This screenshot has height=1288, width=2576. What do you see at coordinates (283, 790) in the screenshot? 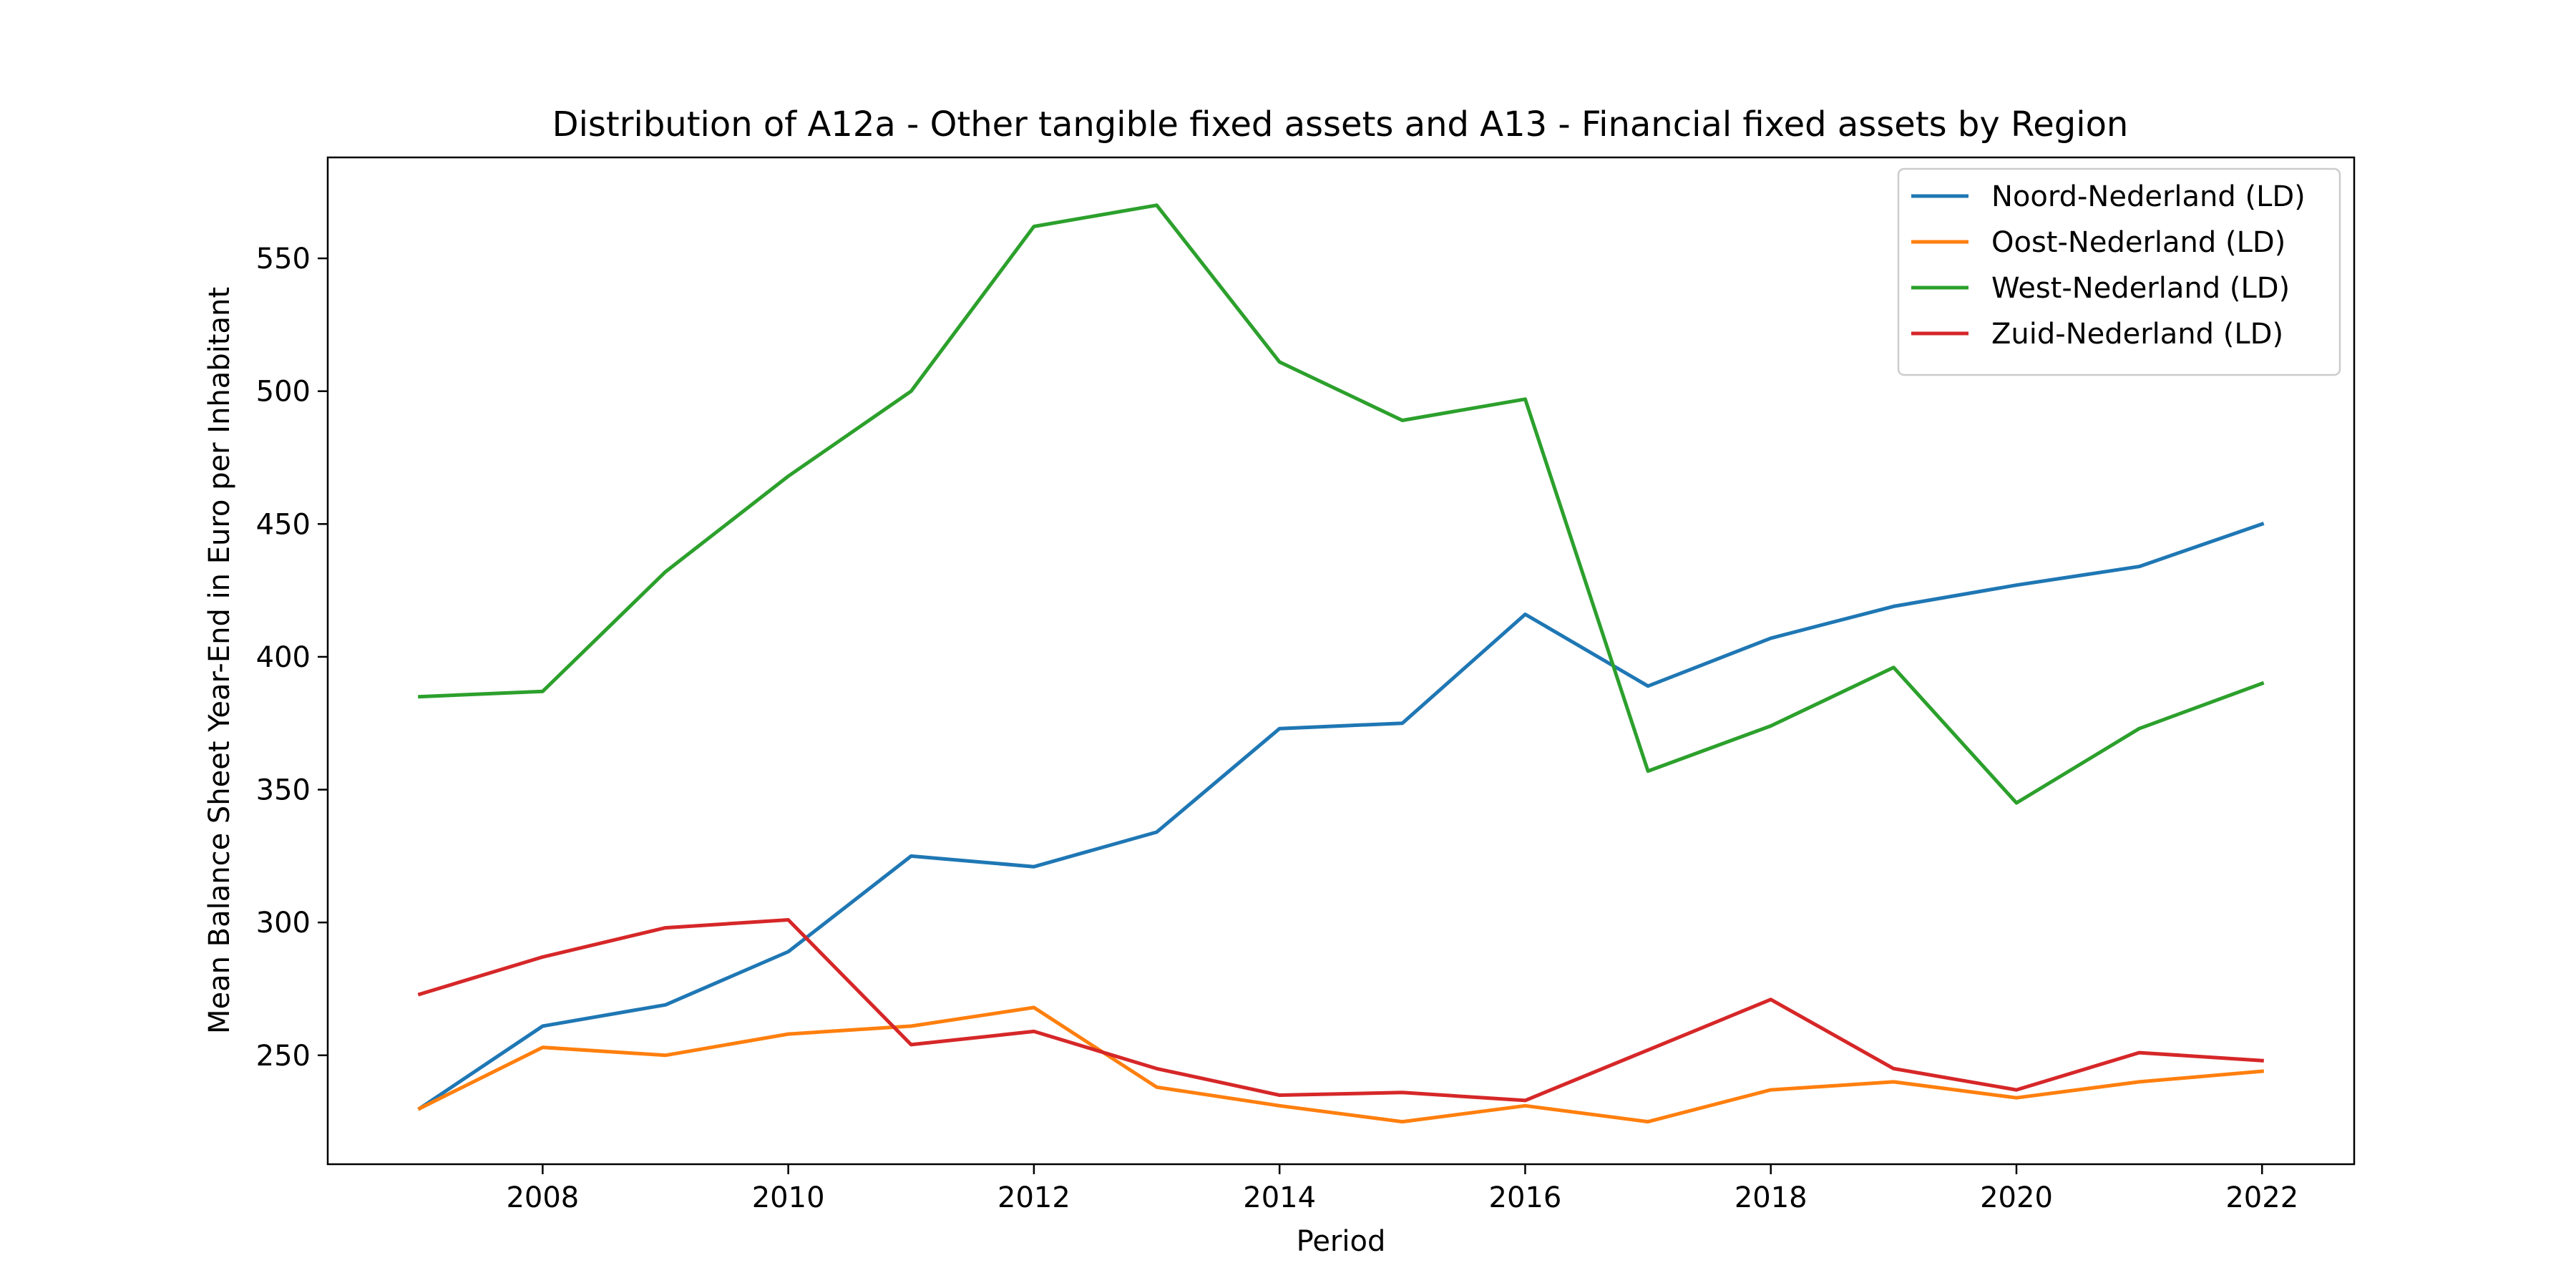
I see `y-tick-label: 350` at bounding box center [283, 790].